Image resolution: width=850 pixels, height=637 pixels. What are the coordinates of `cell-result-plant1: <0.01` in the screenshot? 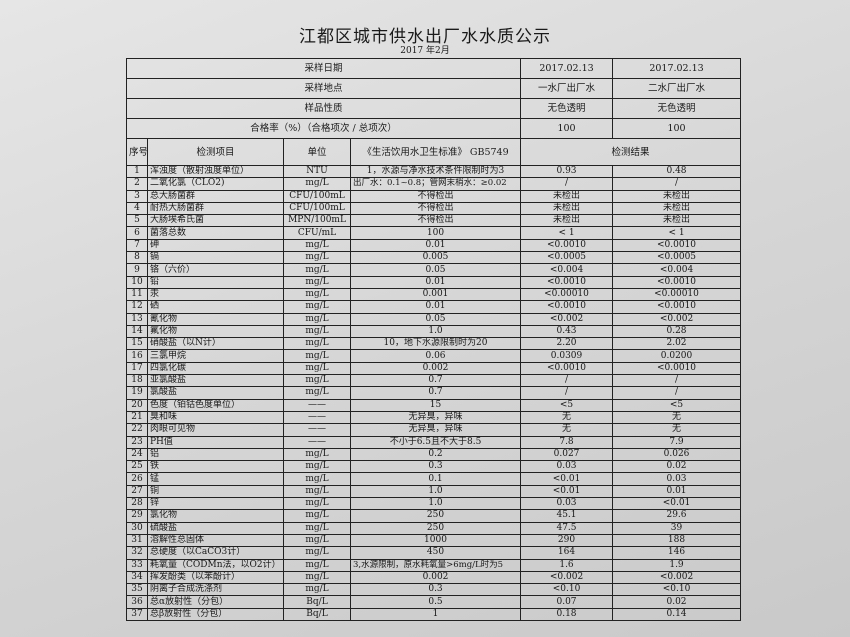 It's located at (567, 479).